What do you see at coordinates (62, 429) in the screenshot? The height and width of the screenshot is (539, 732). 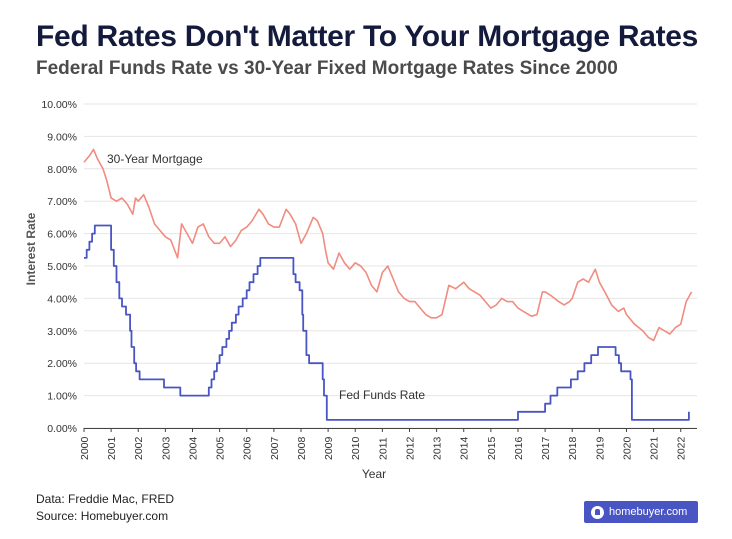 I see `y-tick-label: 0.00%` at bounding box center [62, 429].